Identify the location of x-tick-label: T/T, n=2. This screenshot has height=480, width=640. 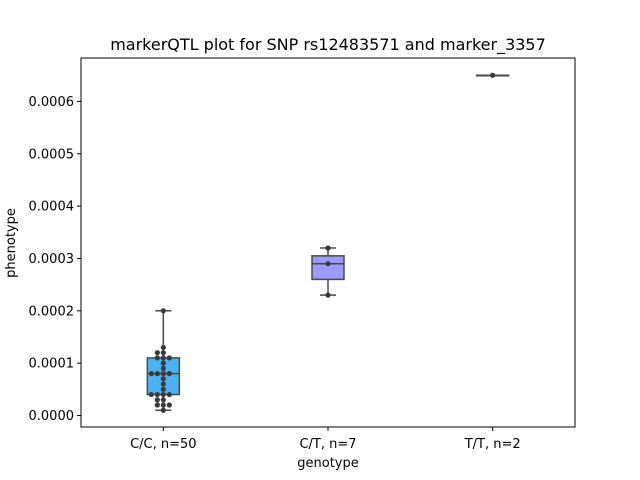
(492, 444).